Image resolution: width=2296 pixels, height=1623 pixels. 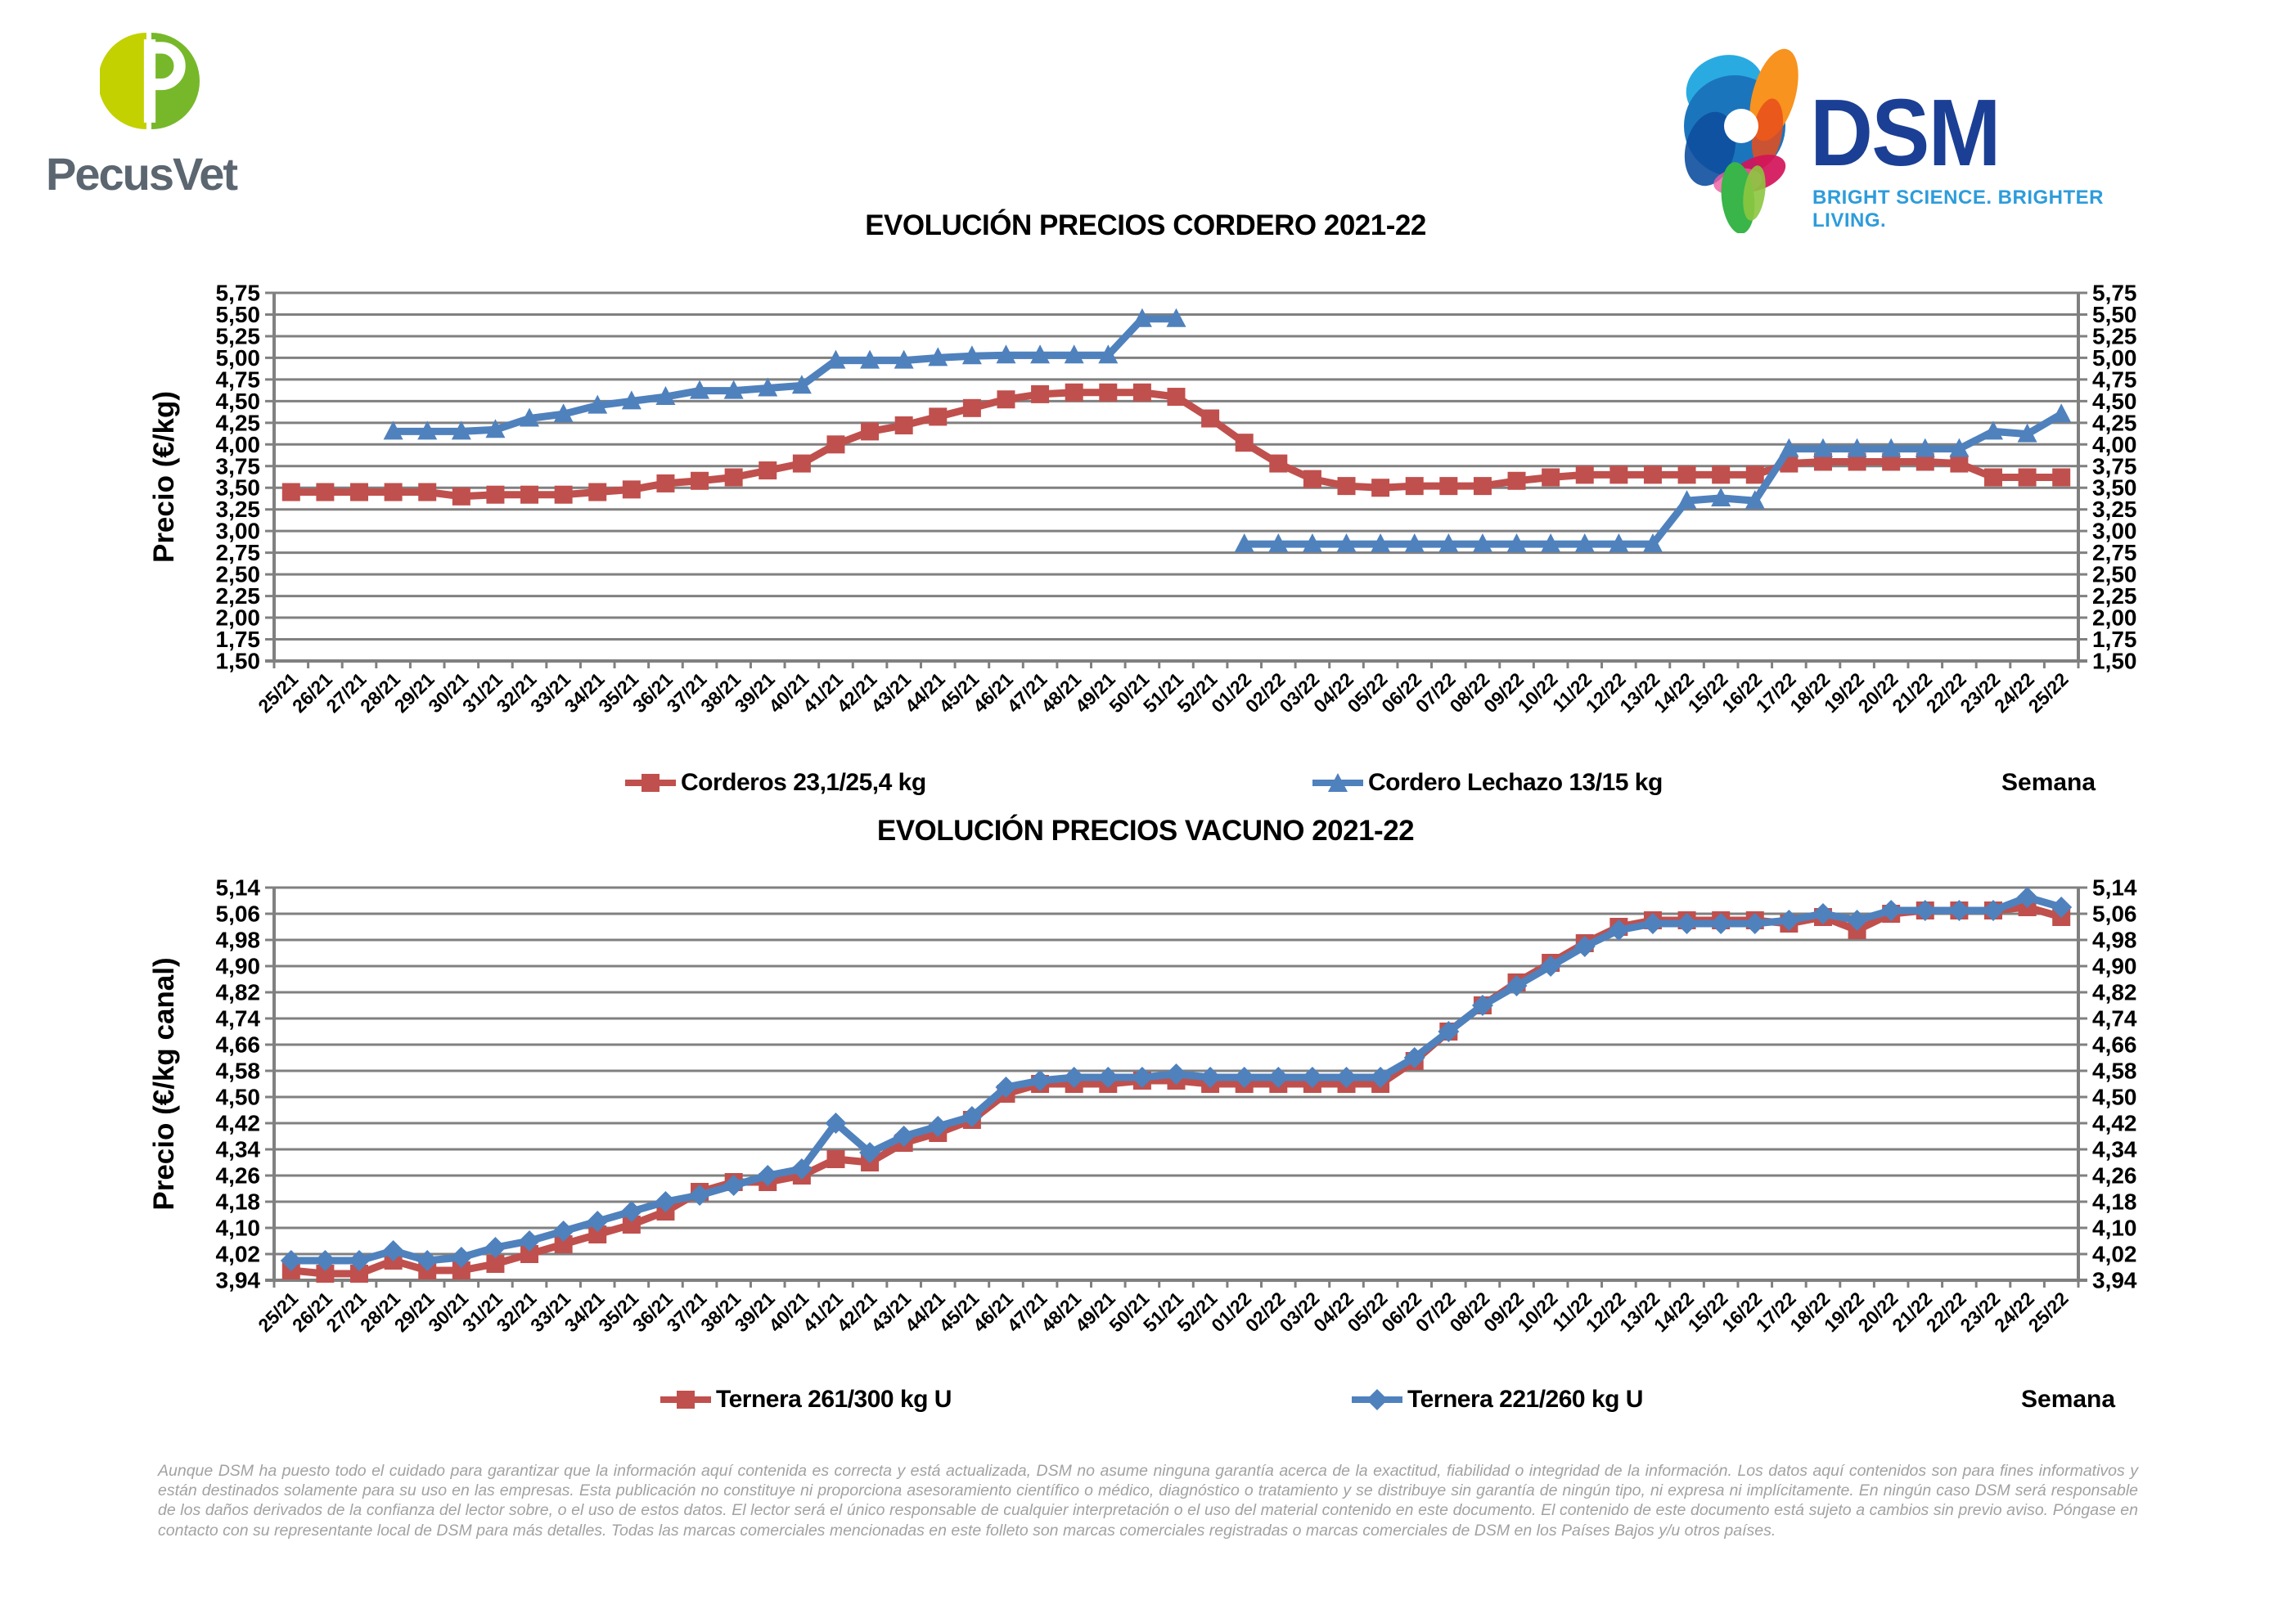 I want to click on legend-item-ternera-261-300-kg-u: Ternera 261/300 kg U, so click(x=805, y=1399).